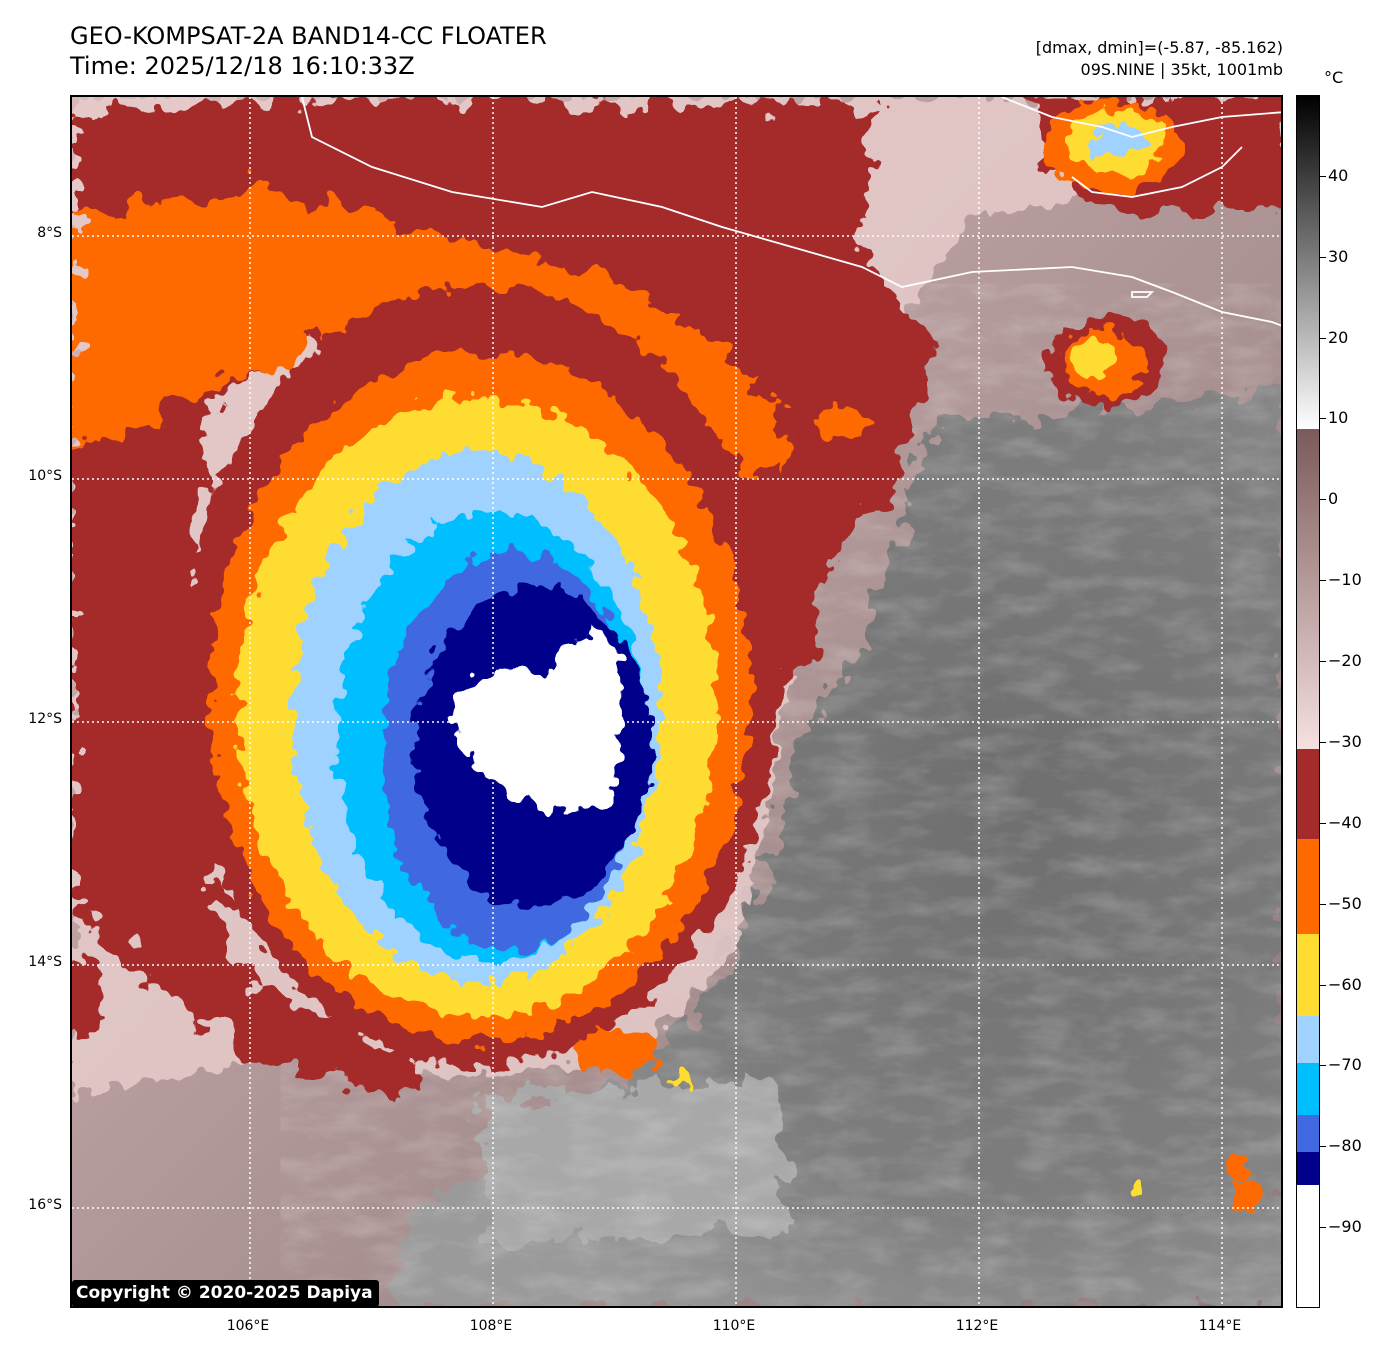 The height and width of the screenshot is (1359, 1388). I want to click on title-line-2: Time: 2025/12/18 16:10:33Z, so click(242, 66).